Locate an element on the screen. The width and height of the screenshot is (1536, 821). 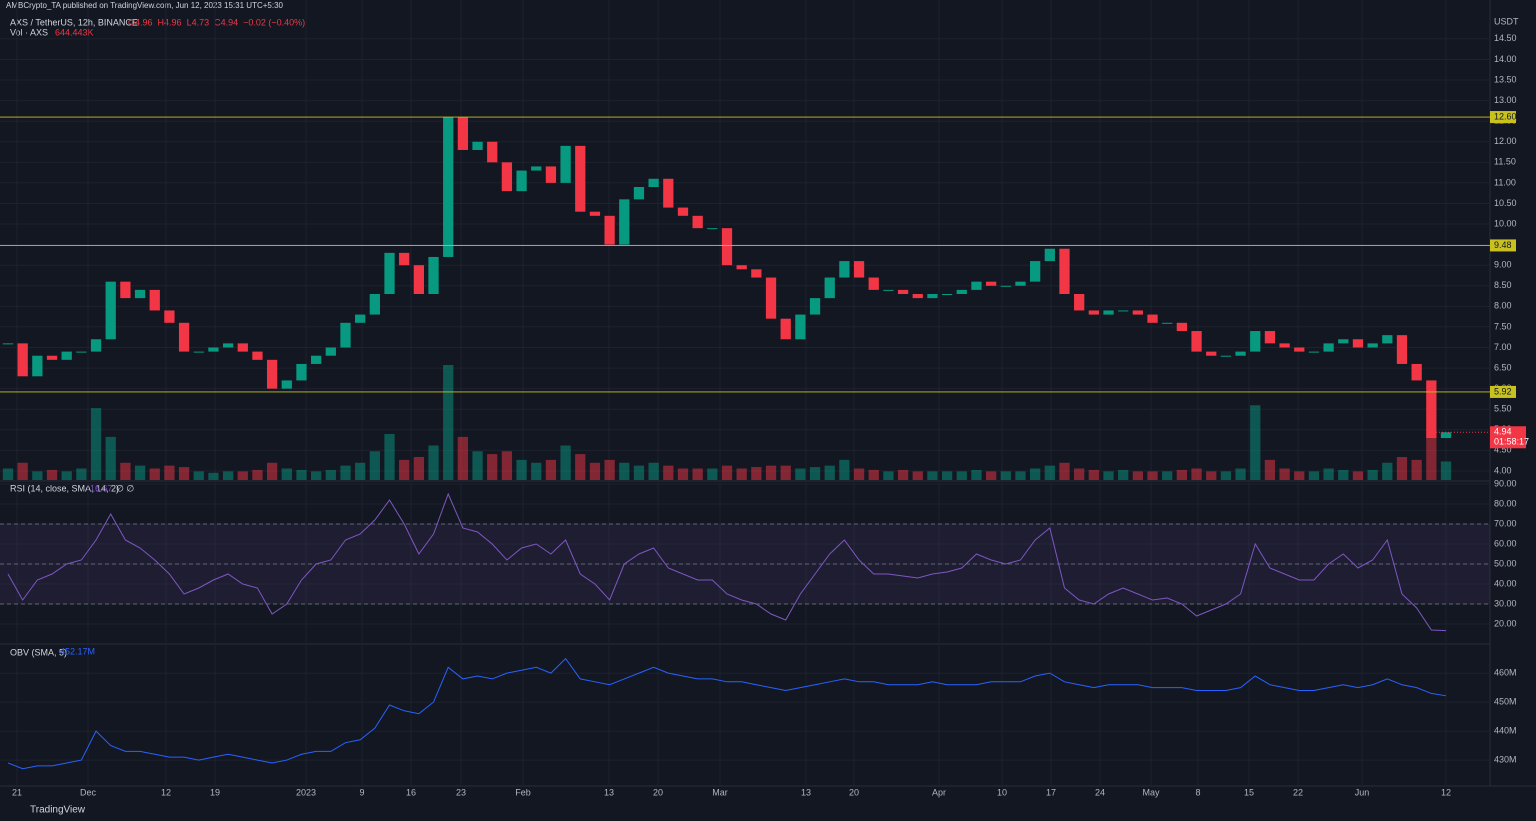
x-tick-label: 21 is located at coordinates (17, 792).